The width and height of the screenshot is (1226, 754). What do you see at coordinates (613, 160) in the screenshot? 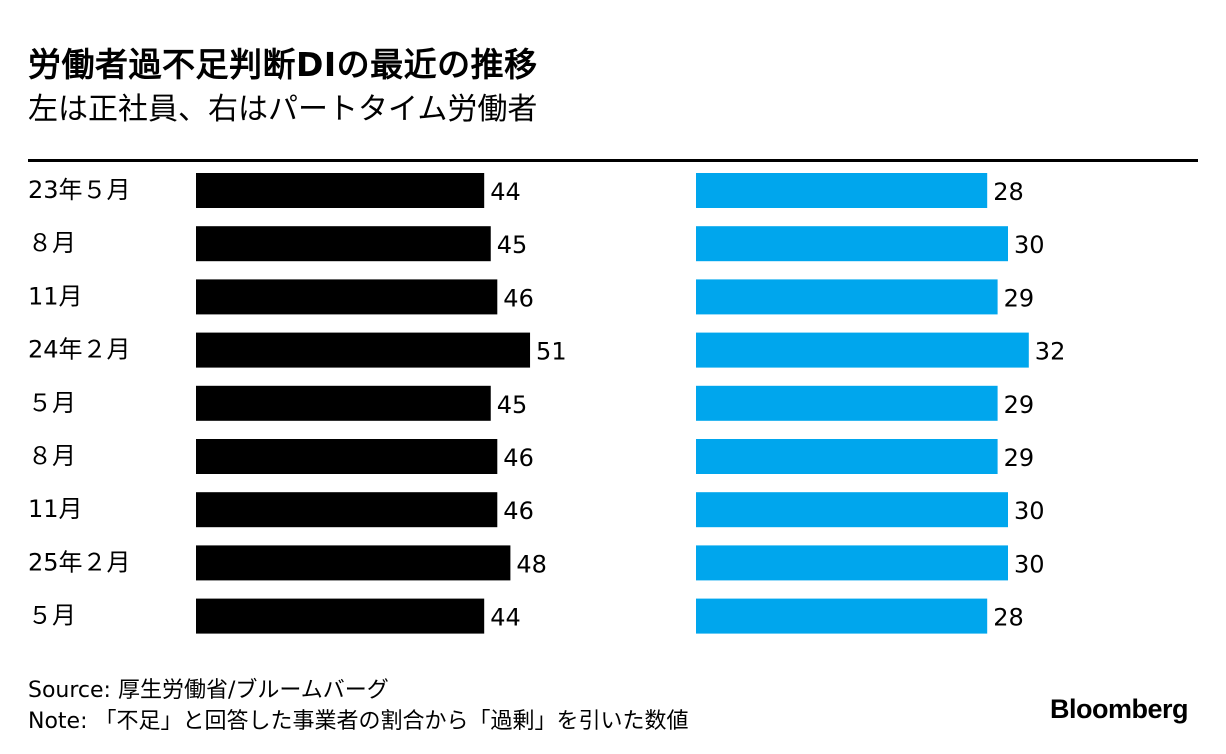
I see `top-rule` at bounding box center [613, 160].